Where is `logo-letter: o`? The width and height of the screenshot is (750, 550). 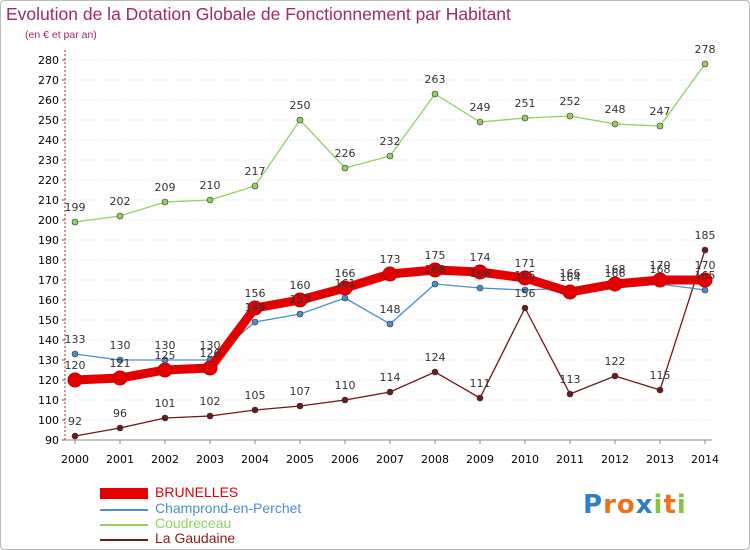 logo-letter: o is located at coordinates (626, 505).